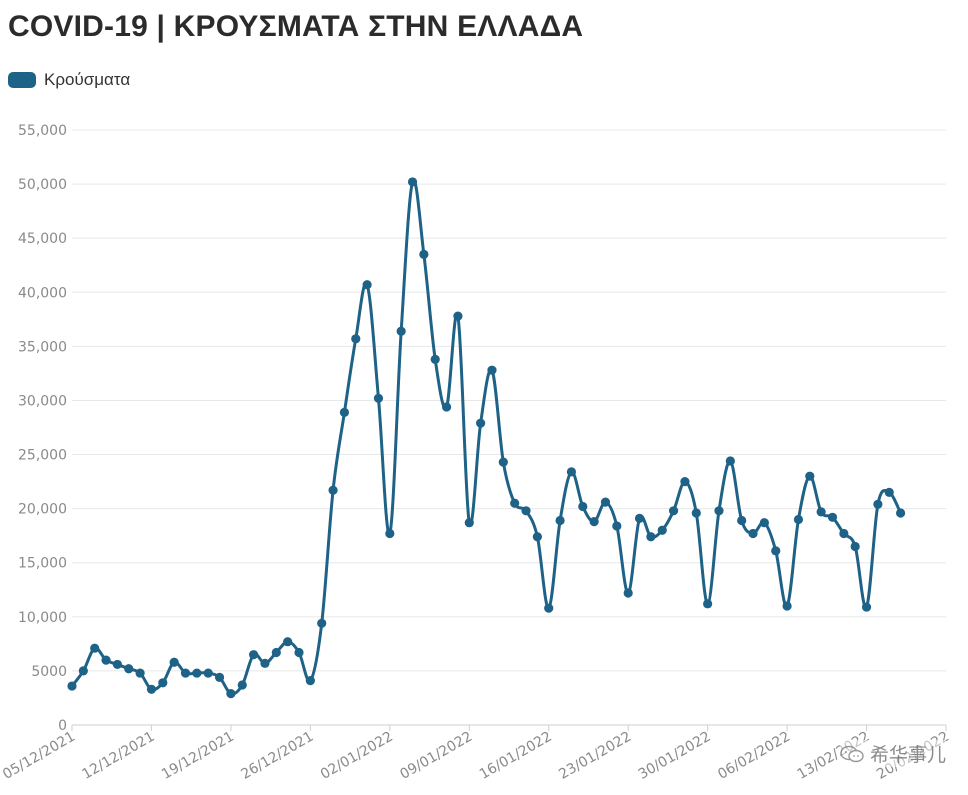  What do you see at coordinates (907, 755) in the screenshot?
I see `watermark-text: 希华事儿` at bounding box center [907, 755].